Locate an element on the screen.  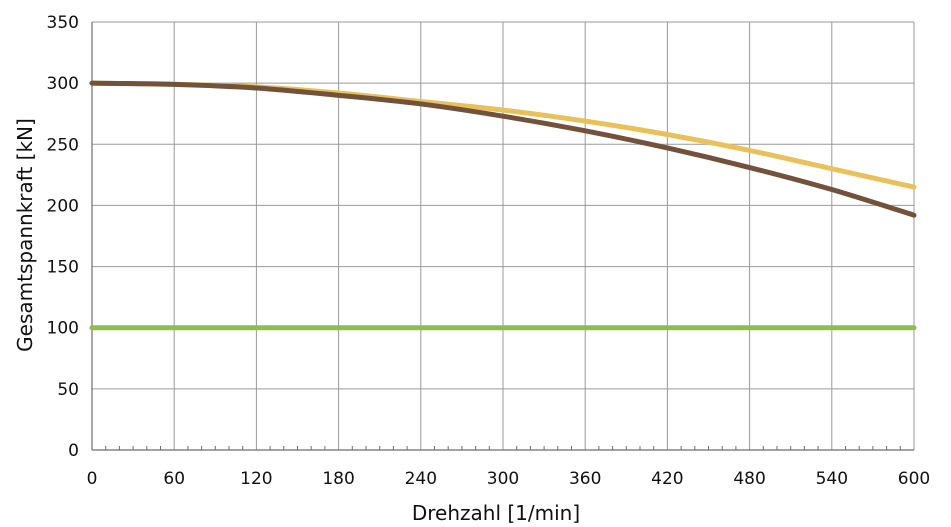
x-tick-label: 180 is located at coordinates (338, 479).